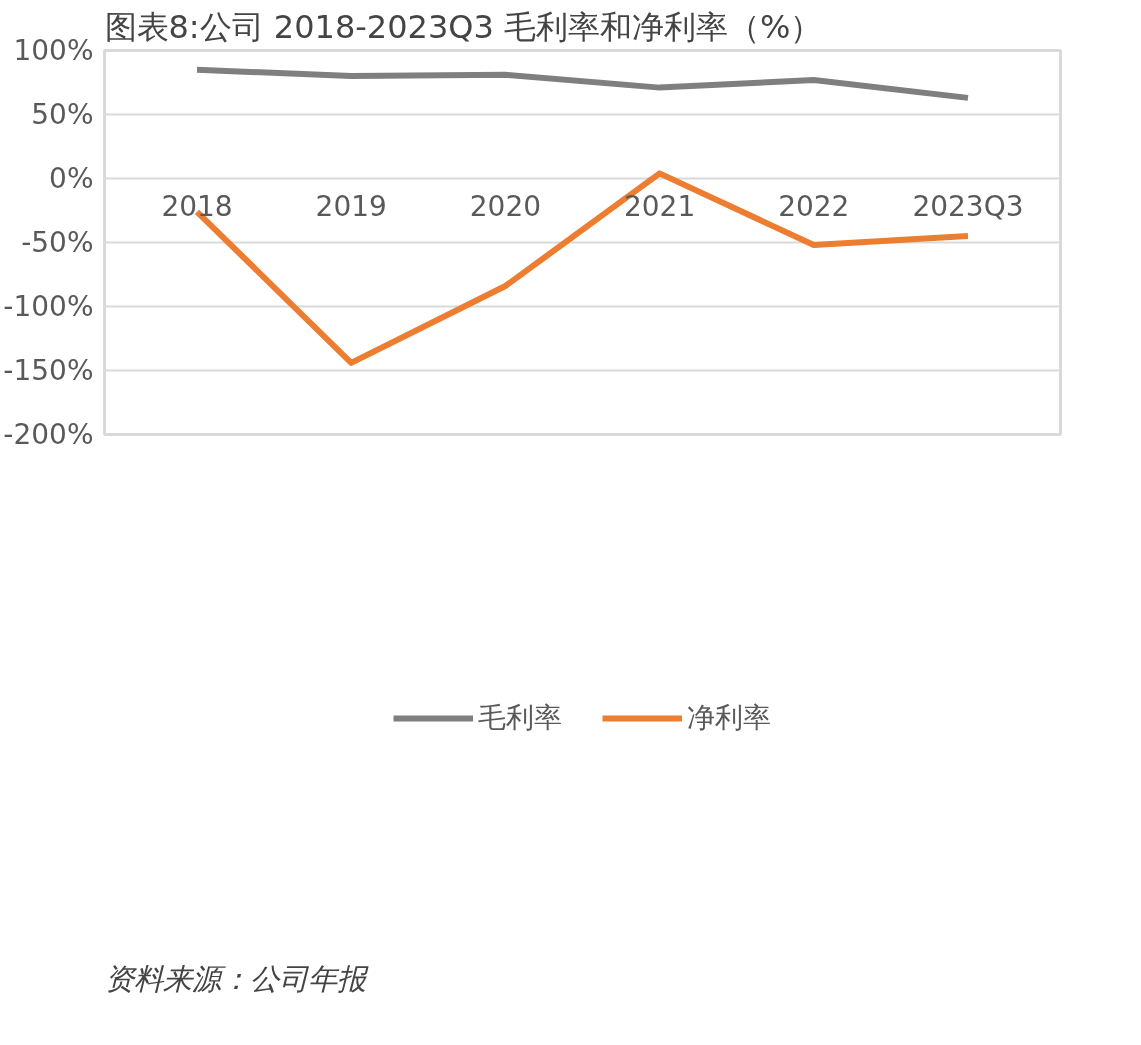 This screenshot has height=1045, width=1141. Describe the element at coordinates (729, 717) in the screenshot. I see `legend-label: 净利率` at that location.